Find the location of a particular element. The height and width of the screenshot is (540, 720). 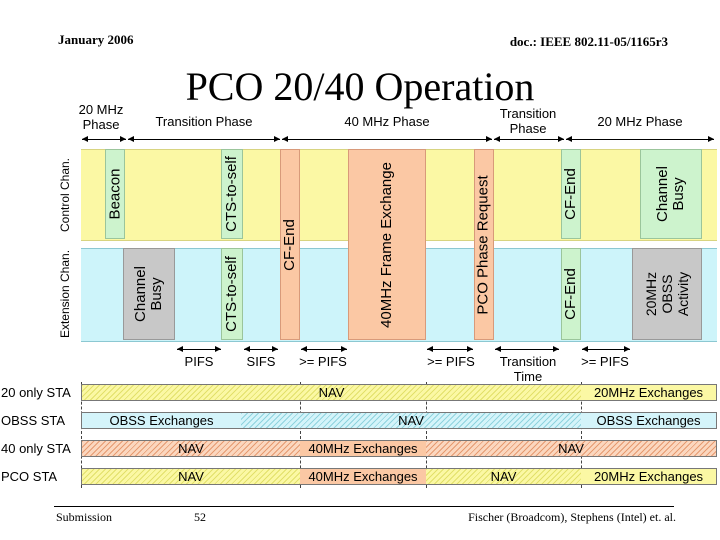

station-row-40-only: NAV 40MHz Exchanges NAV is located at coordinates (399, 448).